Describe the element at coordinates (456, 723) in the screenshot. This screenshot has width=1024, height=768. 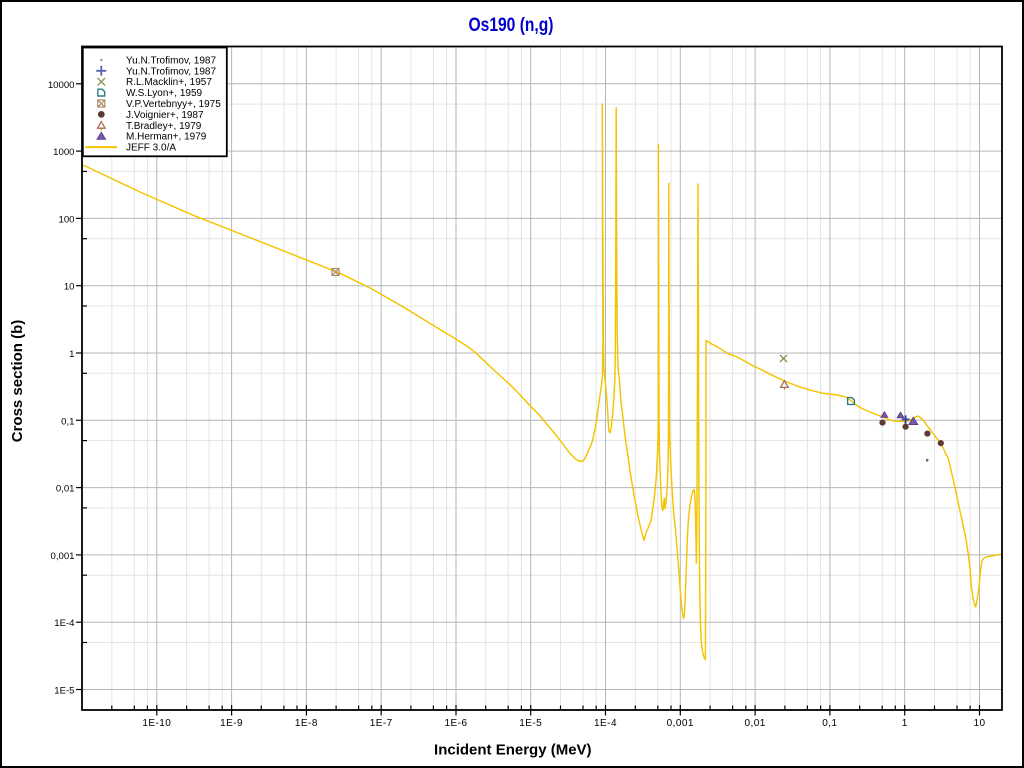
I see `svg-text: 1E-6` at that location.